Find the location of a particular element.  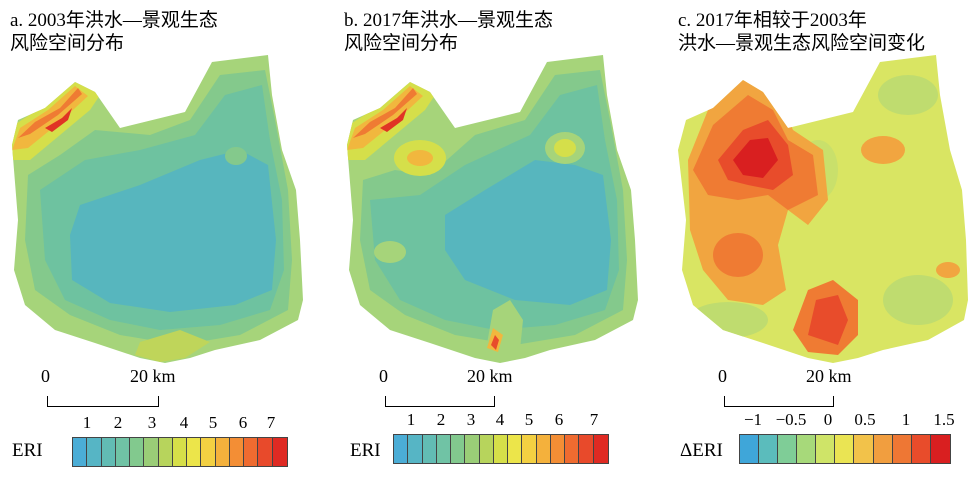

panel-c-legend-tick-label: −0.5 is located at coordinates (791, 419).